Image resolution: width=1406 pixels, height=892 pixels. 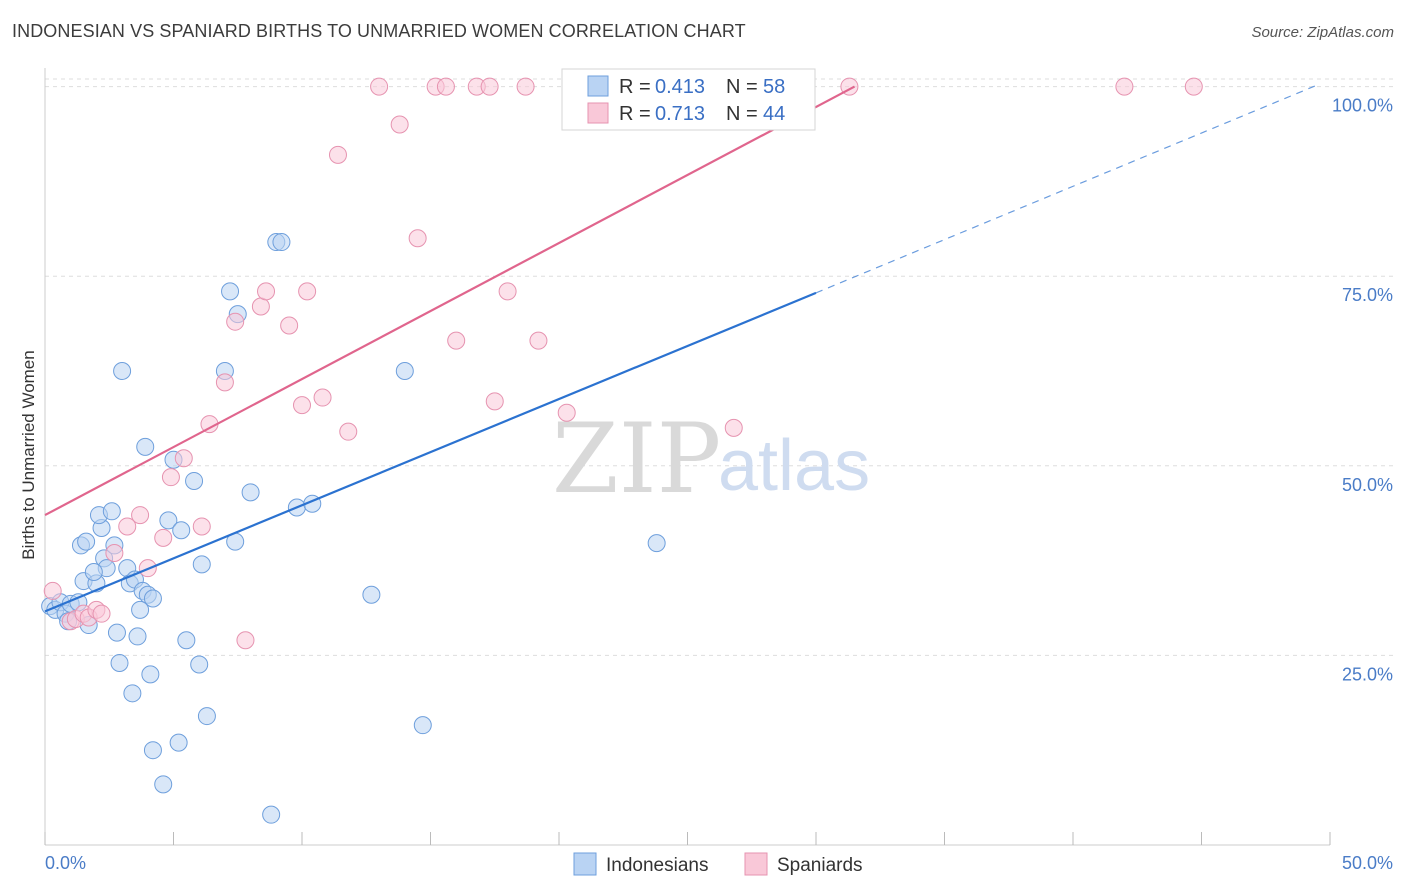 What do you see at coordinates (635, 87) in the screenshot?
I see `legend-r-label-indonesians: R =` at bounding box center [635, 87].